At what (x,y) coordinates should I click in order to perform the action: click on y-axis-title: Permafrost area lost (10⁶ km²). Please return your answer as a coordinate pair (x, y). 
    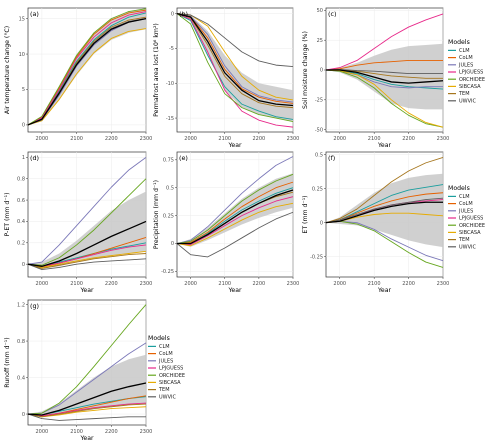
    Looking at the image, I should click on (156, 70).